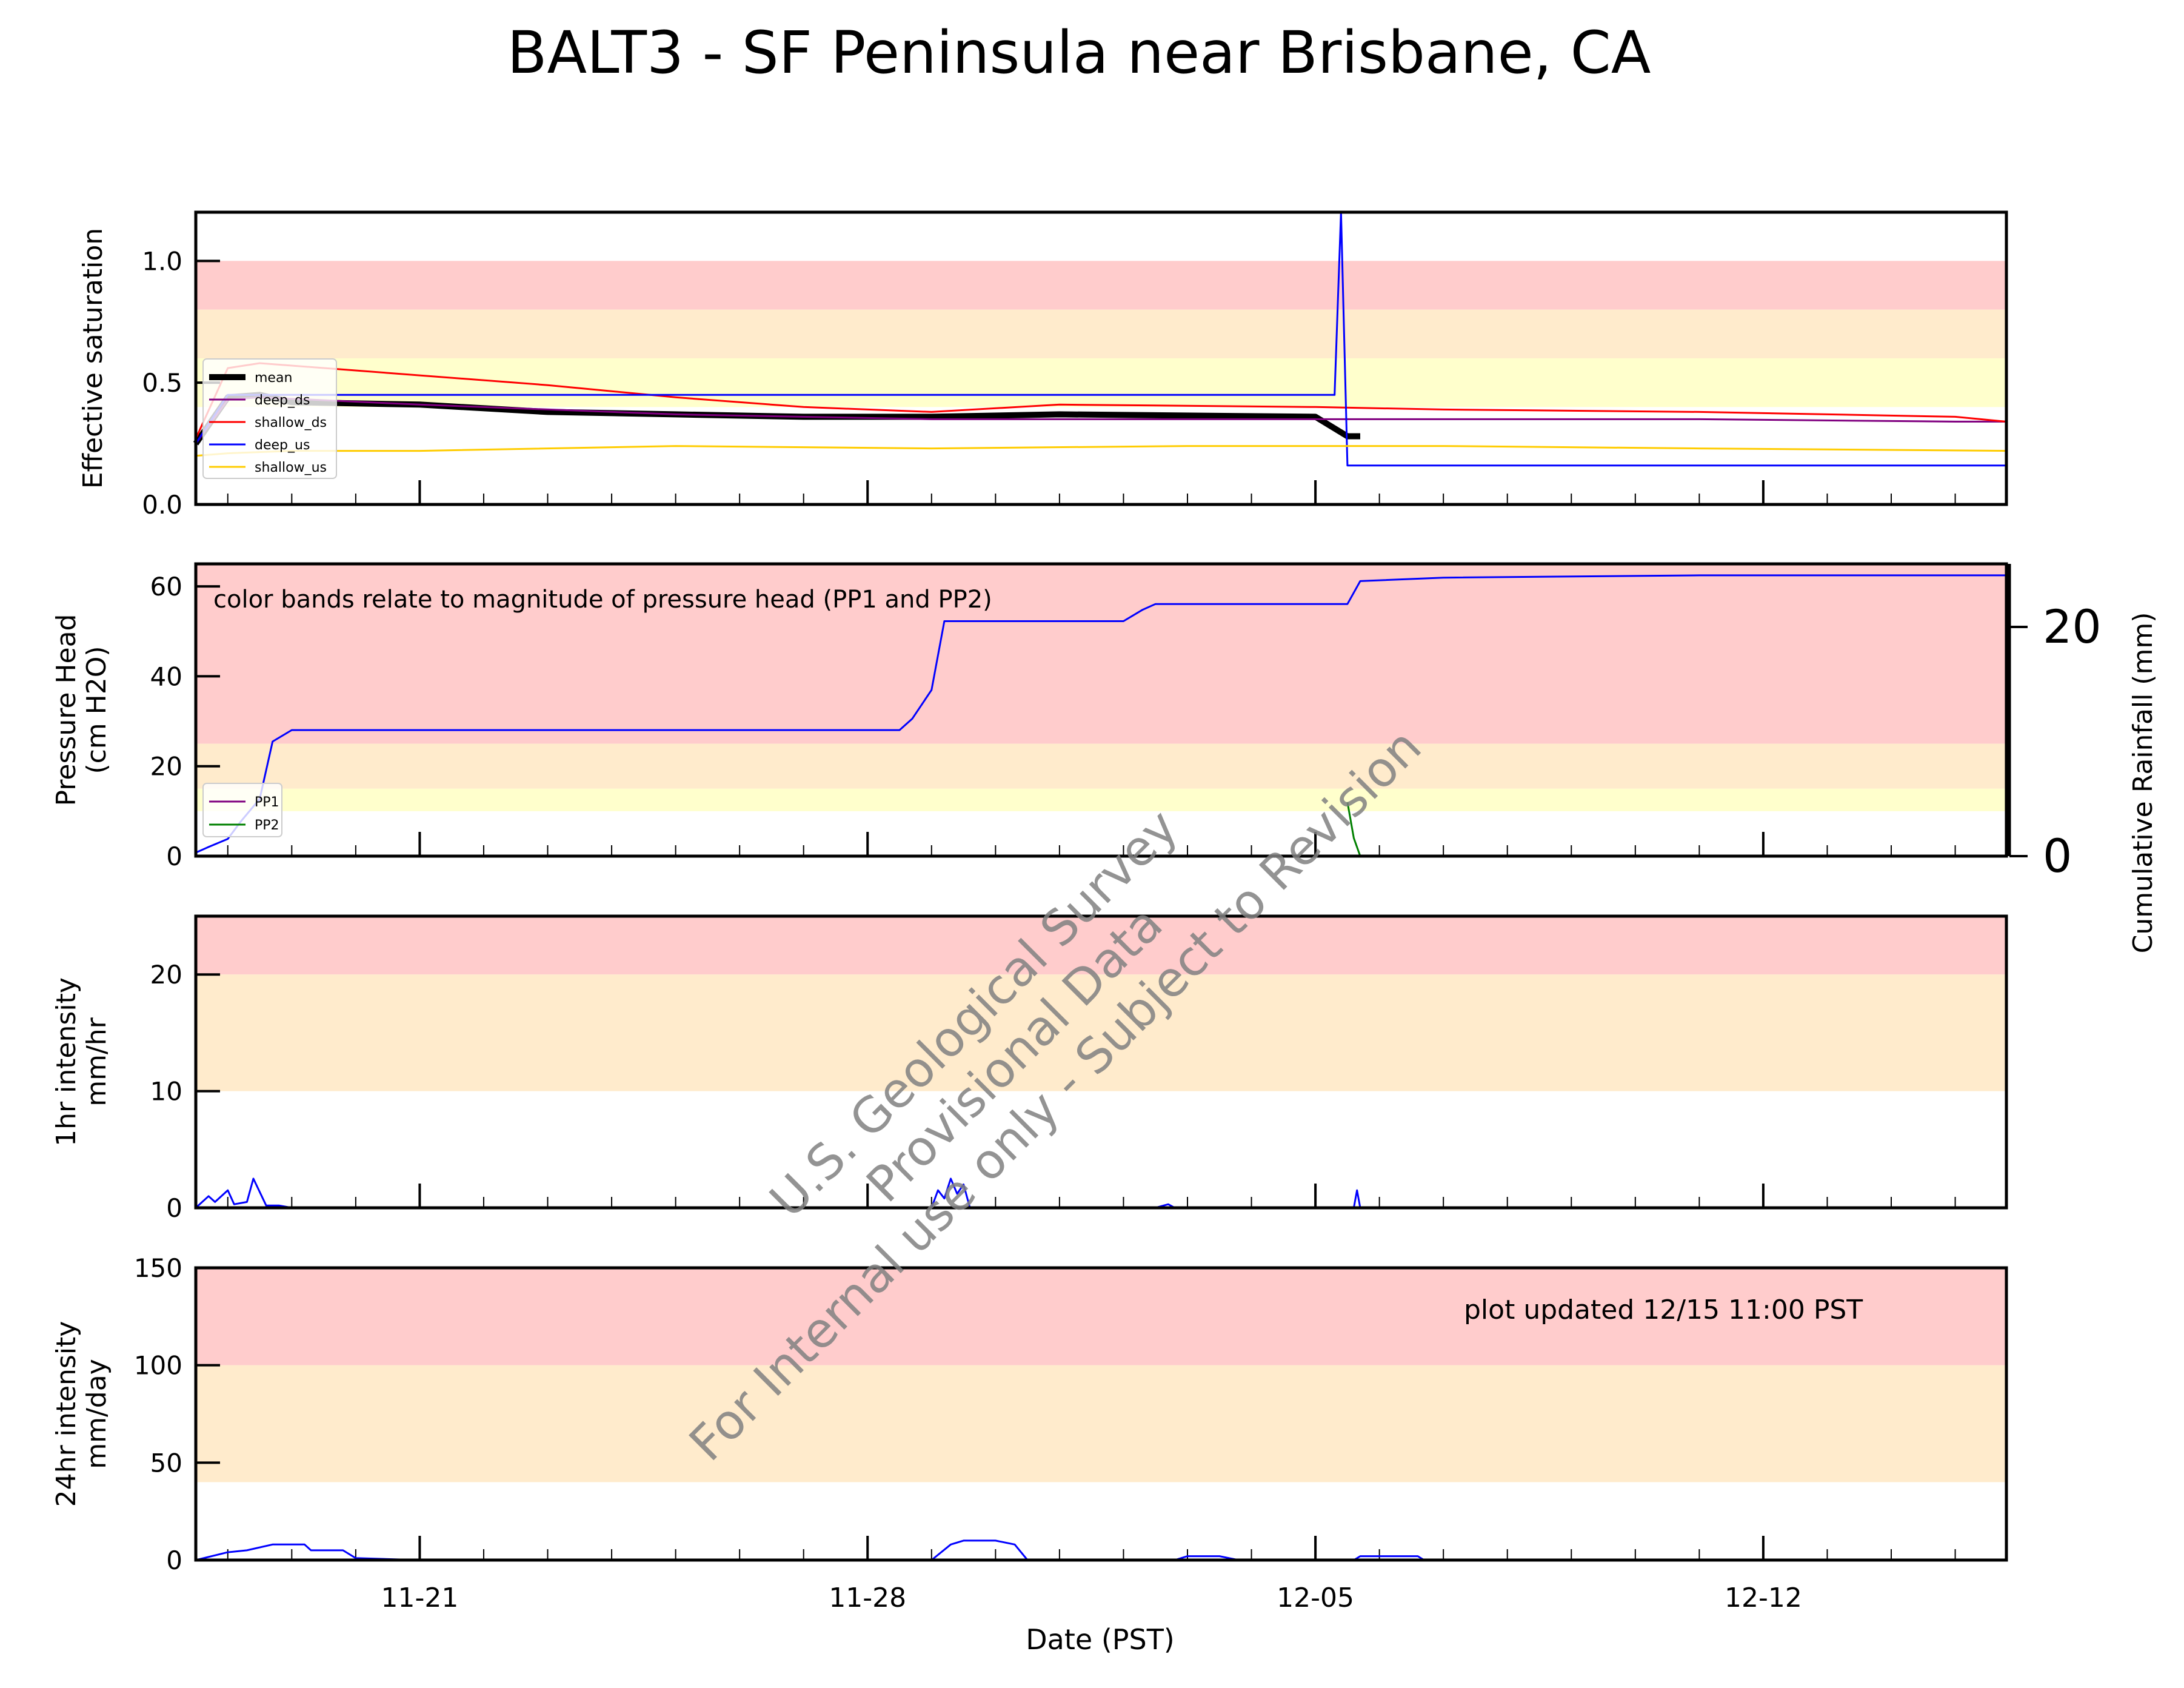  I want to click on legend-label-shallow-ds: shallow_ds, so click(291, 422).